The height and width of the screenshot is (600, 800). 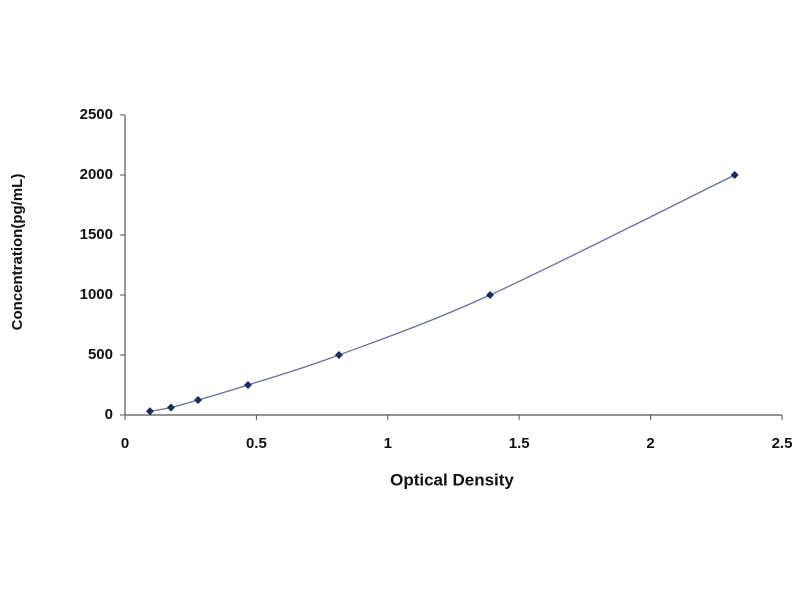 I want to click on y-tick-label: 1000, so click(x=96, y=294).